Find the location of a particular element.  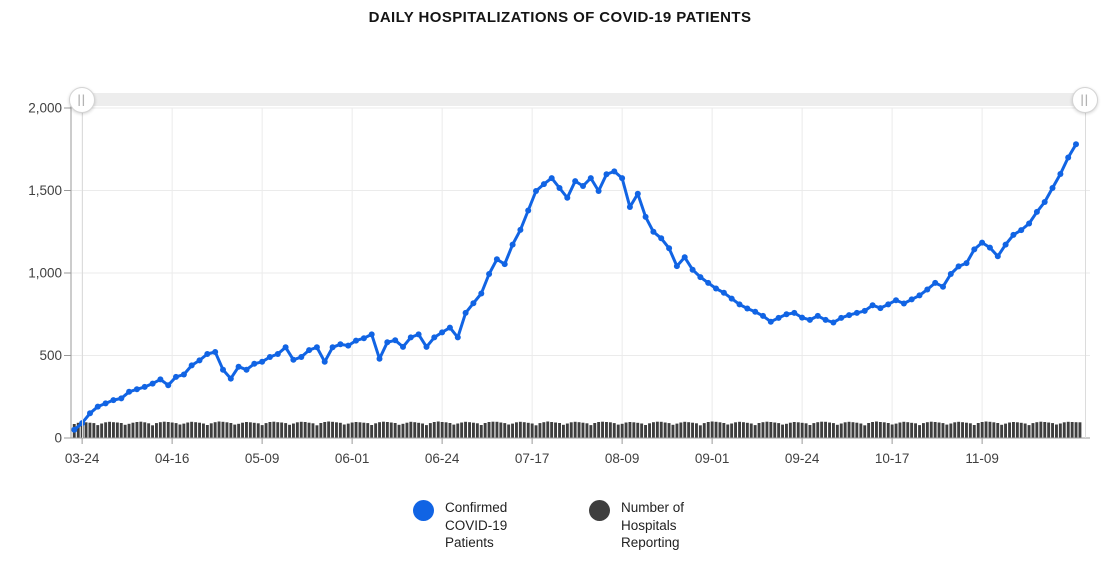

range-slider-left-handle: || is located at coordinates (82, 100).